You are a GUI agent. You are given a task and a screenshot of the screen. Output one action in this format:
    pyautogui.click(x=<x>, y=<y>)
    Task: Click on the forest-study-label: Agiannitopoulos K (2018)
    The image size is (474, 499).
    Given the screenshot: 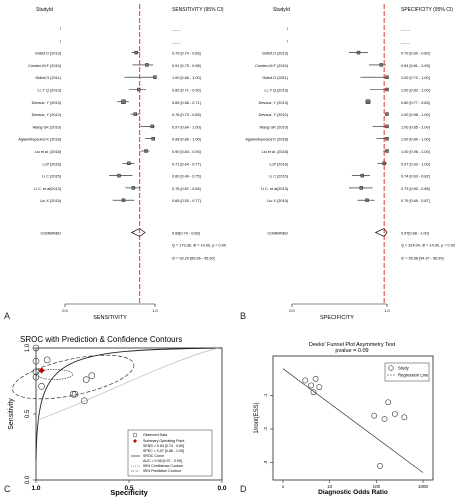 What is the action you would take?
    pyautogui.click(x=39, y=140)
    